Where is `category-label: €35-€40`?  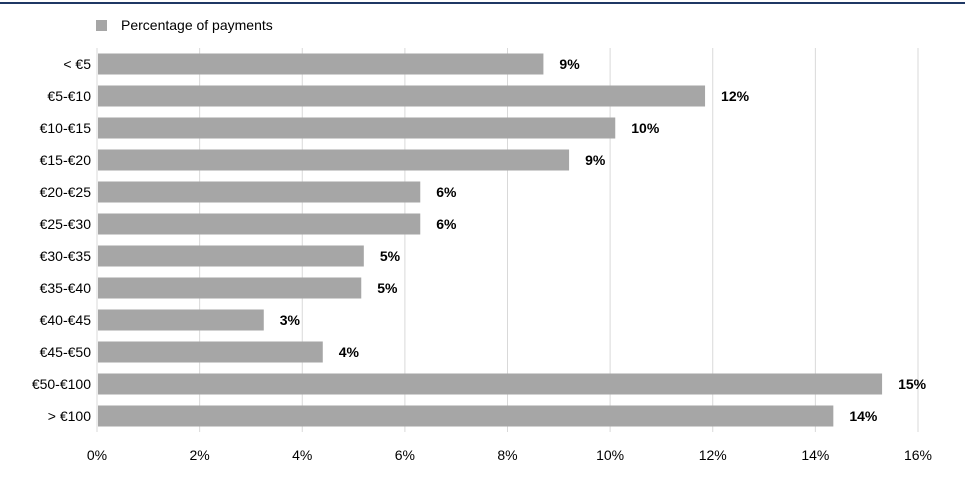
category-label: €35-€40 is located at coordinates (66, 288).